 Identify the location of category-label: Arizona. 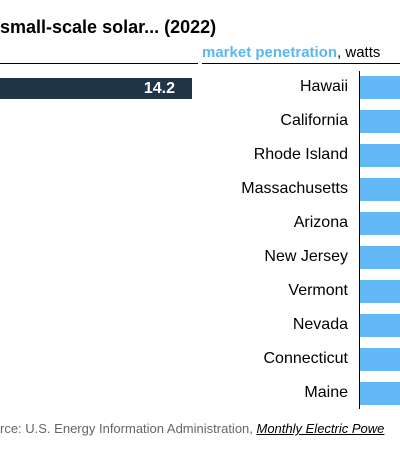
(320, 222).